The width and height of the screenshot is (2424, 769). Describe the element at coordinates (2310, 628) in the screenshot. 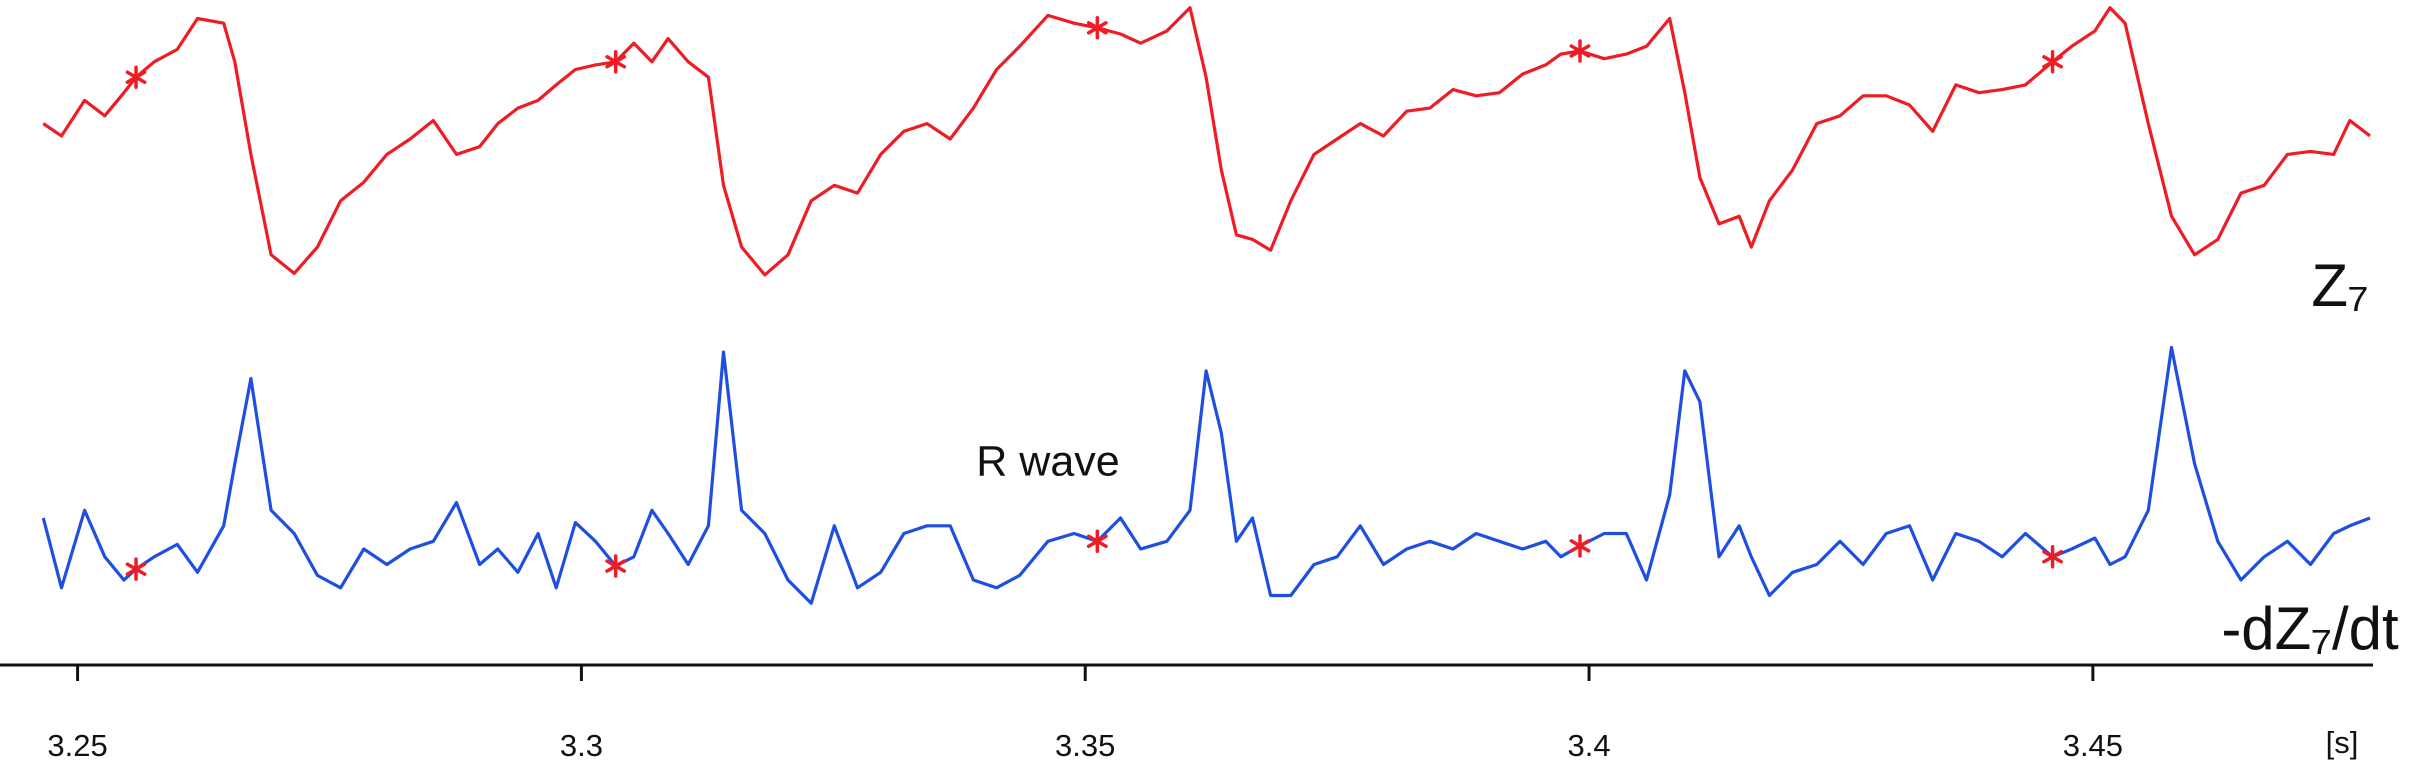

I see `trace-label: -dZ₇/dt` at that location.